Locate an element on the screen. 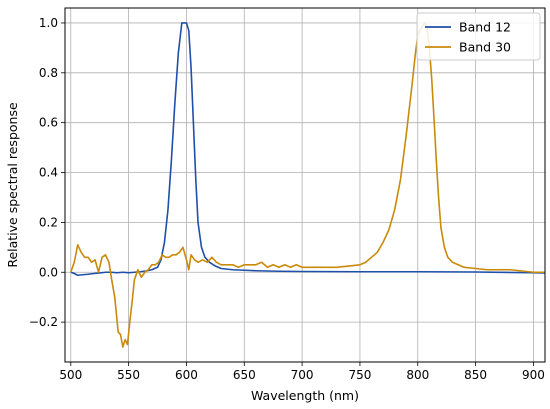  x-tick-label: 650 is located at coordinates (244, 375).